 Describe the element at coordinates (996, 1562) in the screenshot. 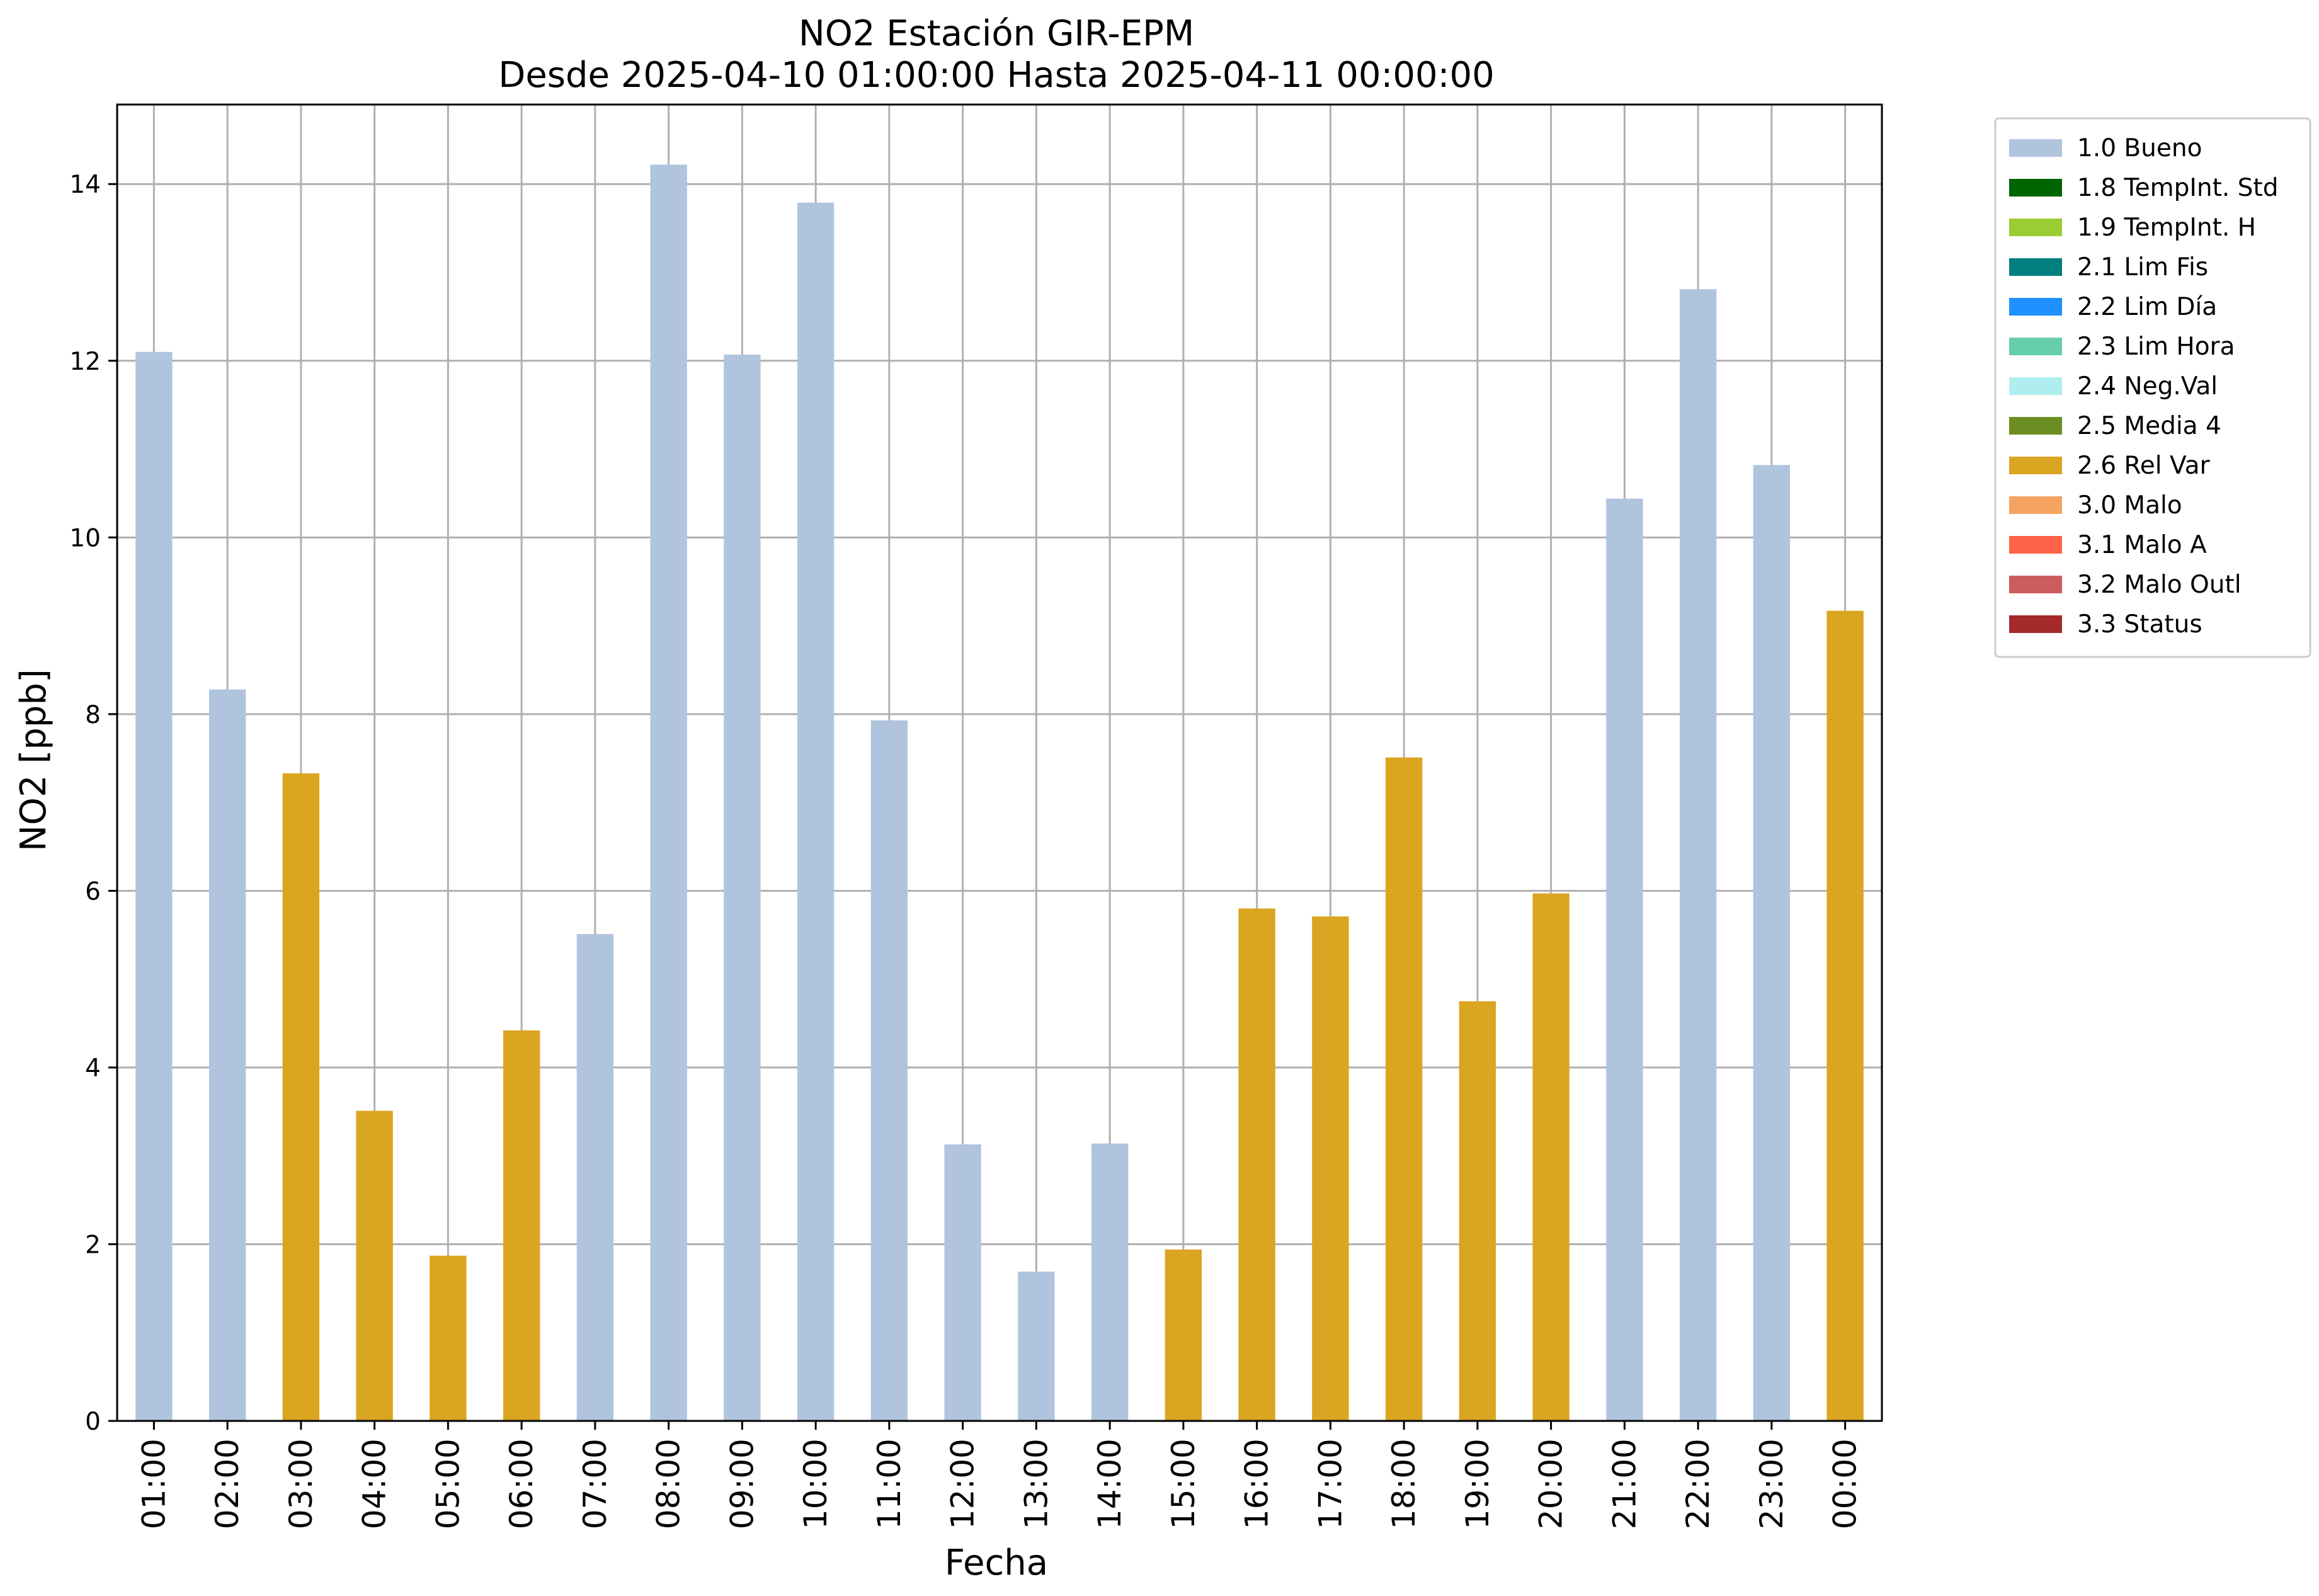

I see `x-axis-label: Fecha` at that location.